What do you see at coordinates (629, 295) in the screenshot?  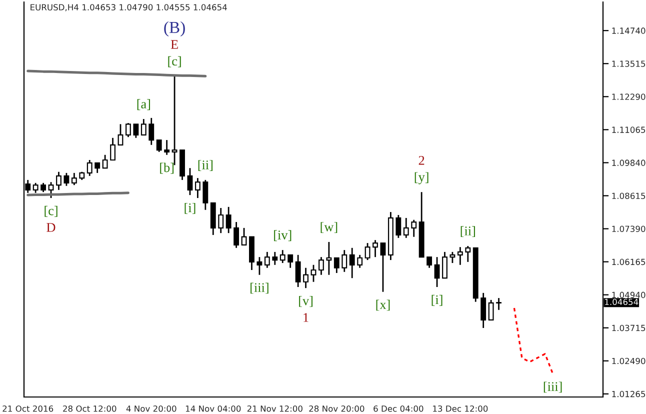 I see `y-tick-label: 1.04940` at bounding box center [629, 295].